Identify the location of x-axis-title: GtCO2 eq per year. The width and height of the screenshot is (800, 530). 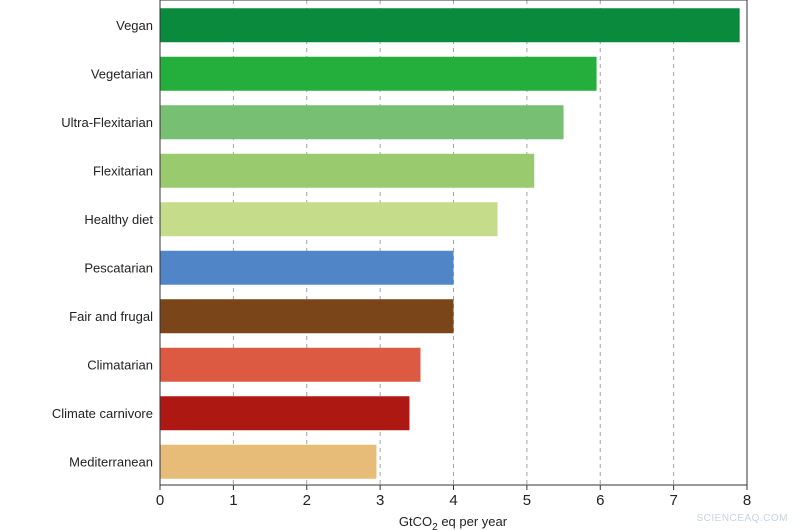
(453, 522).